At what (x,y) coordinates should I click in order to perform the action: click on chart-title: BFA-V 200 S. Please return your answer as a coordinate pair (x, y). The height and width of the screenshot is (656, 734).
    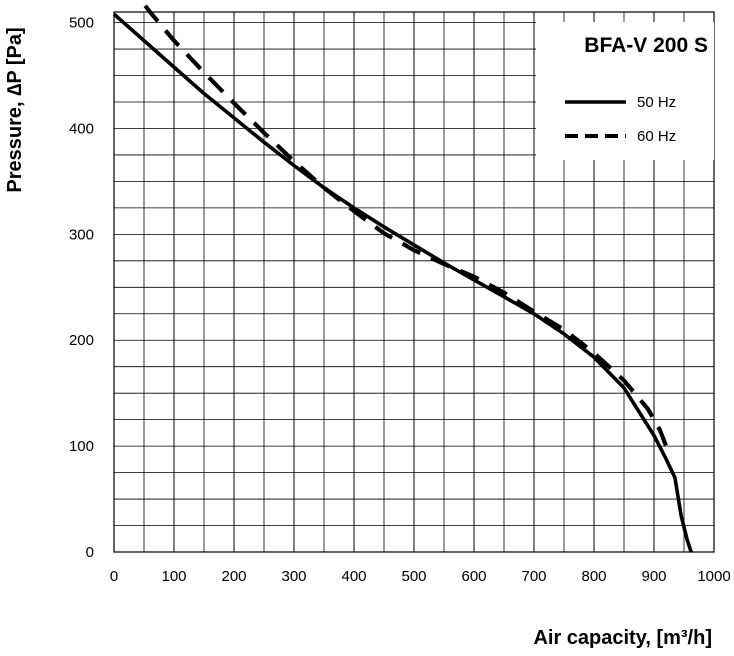
    Looking at the image, I should click on (646, 45).